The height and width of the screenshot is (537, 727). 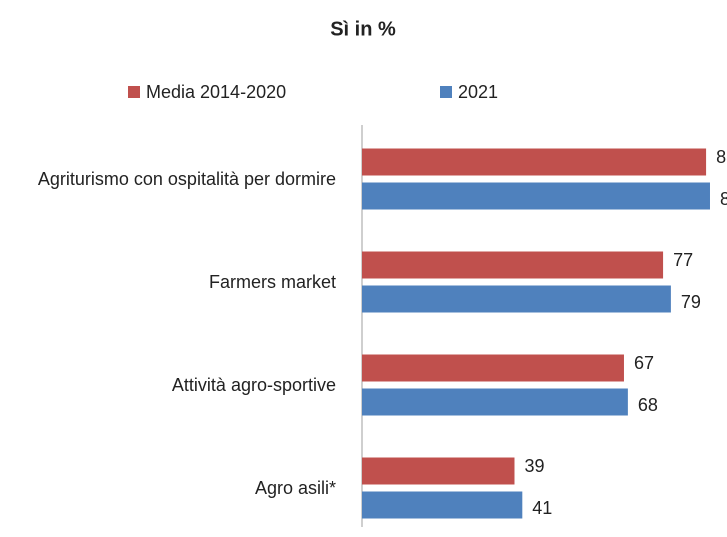 I want to click on category-label: Attività agro-sportive, so click(x=253, y=384).